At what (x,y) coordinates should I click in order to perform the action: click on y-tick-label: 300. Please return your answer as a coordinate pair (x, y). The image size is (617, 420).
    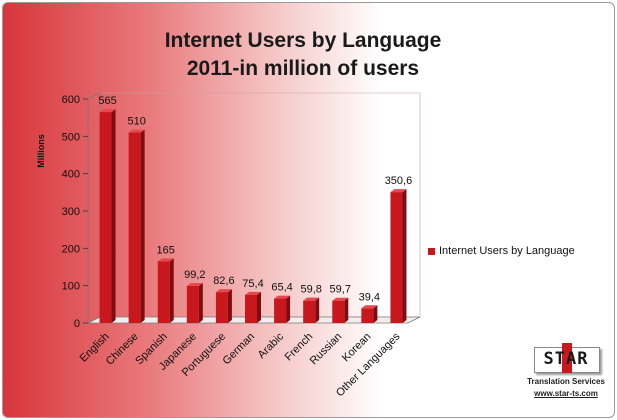
    Looking at the image, I should click on (71, 212).